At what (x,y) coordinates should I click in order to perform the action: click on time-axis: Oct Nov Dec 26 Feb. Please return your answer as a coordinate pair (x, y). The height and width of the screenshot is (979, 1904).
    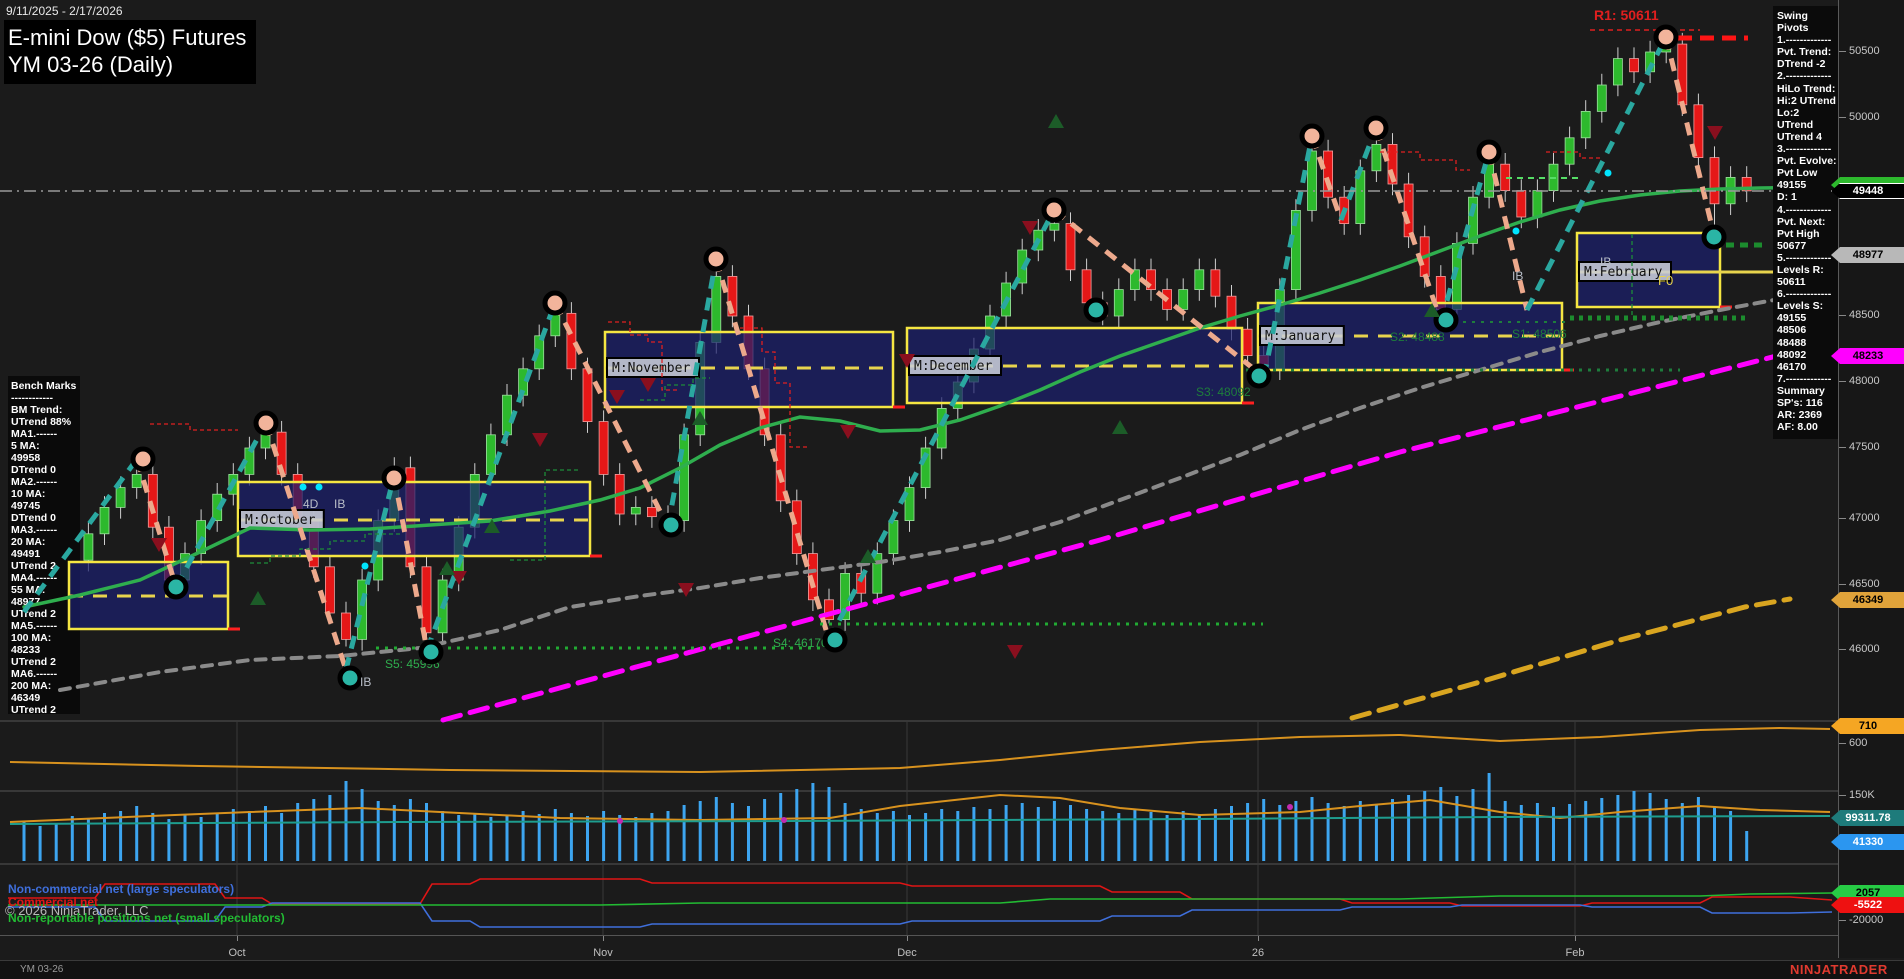
    Looking at the image, I should click on (919, 948).